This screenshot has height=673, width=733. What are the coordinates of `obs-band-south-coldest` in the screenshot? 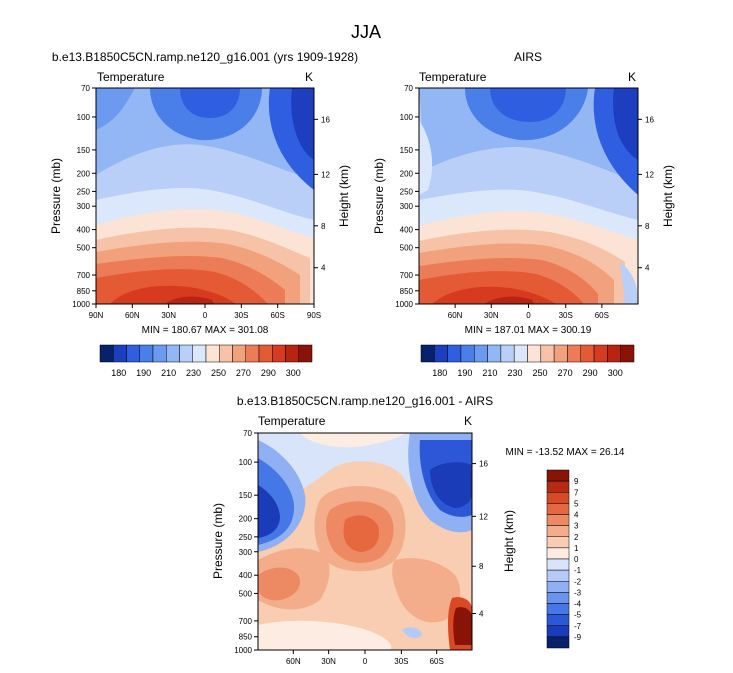 It's located at (625, 124).